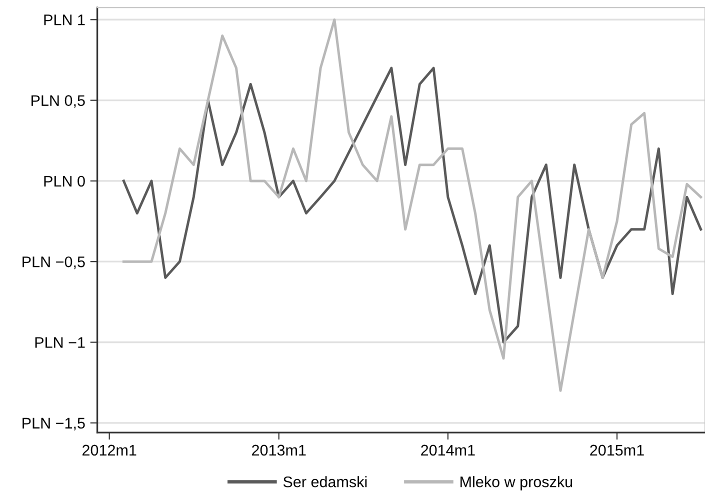  I want to click on y-tick-label: PLN −1, so click(60, 342).